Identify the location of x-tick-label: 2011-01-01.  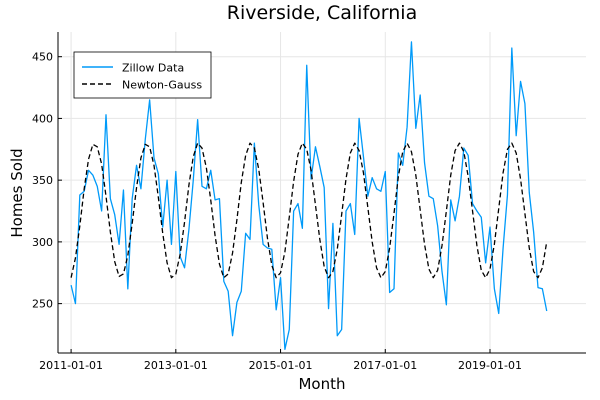
(71, 365).